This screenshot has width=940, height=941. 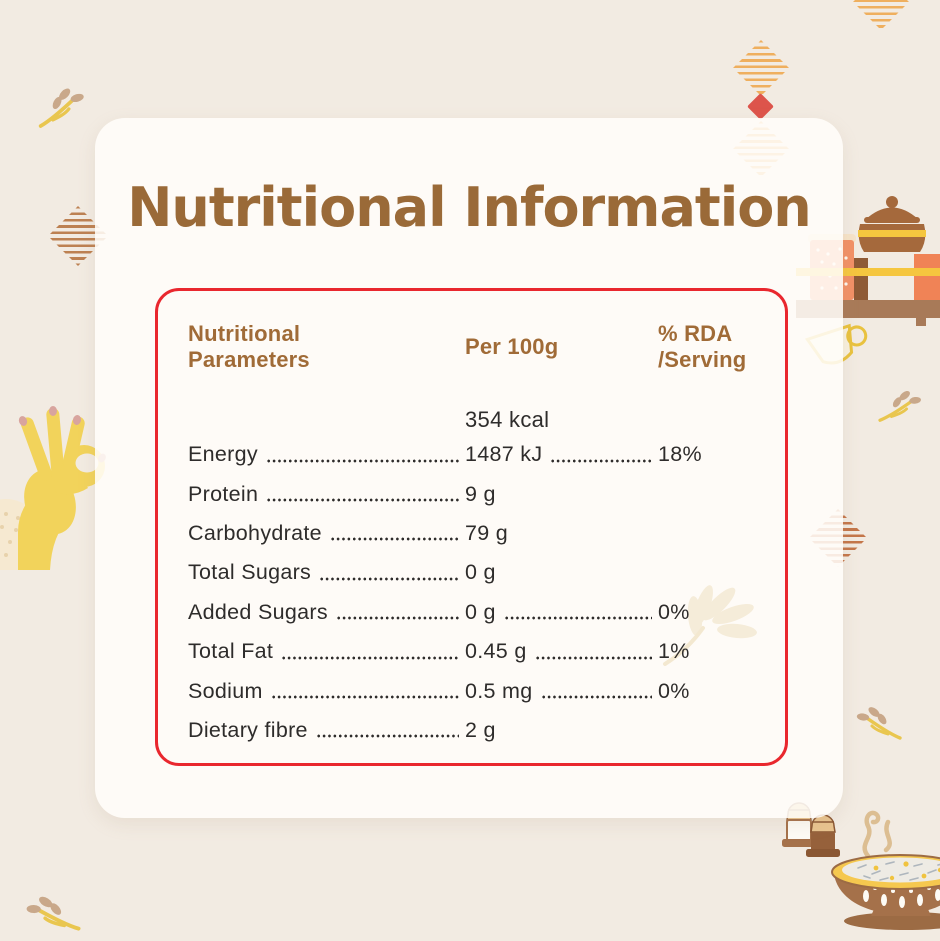 What do you see at coordinates (480, 493) in the screenshot?
I see `row-value: 9 g` at bounding box center [480, 493].